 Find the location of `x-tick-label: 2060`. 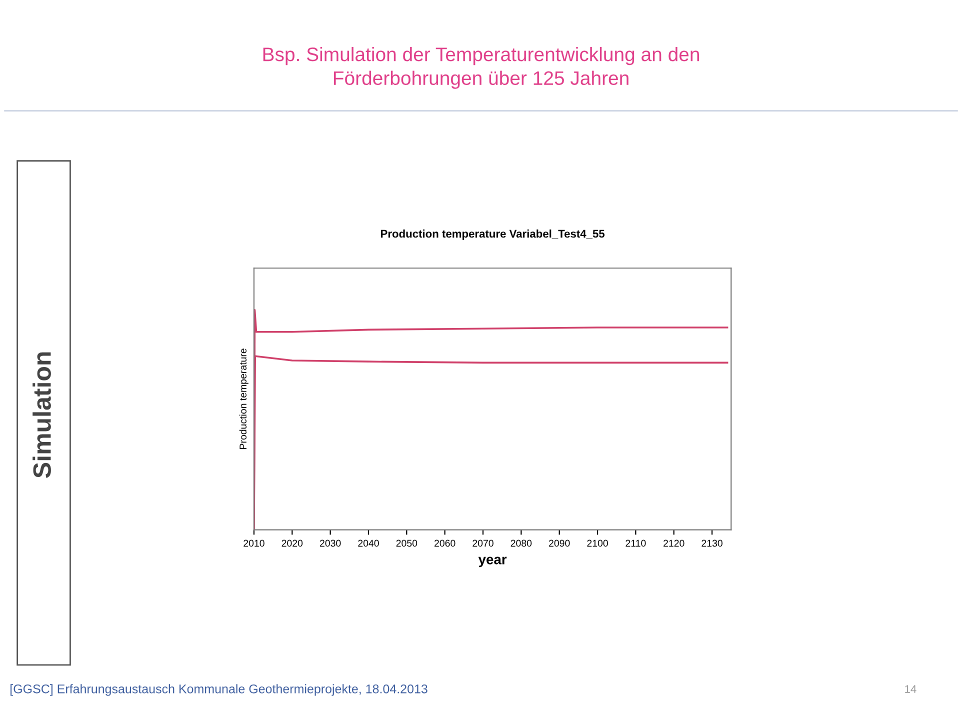

x-tick-label: 2060 is located at coordinates (445, 543).